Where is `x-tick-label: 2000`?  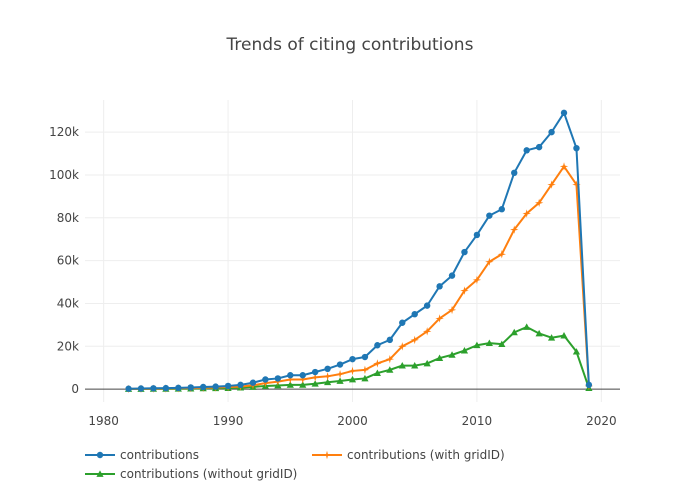
x-tick-label: 2000 is located at coordinates (352, 421).